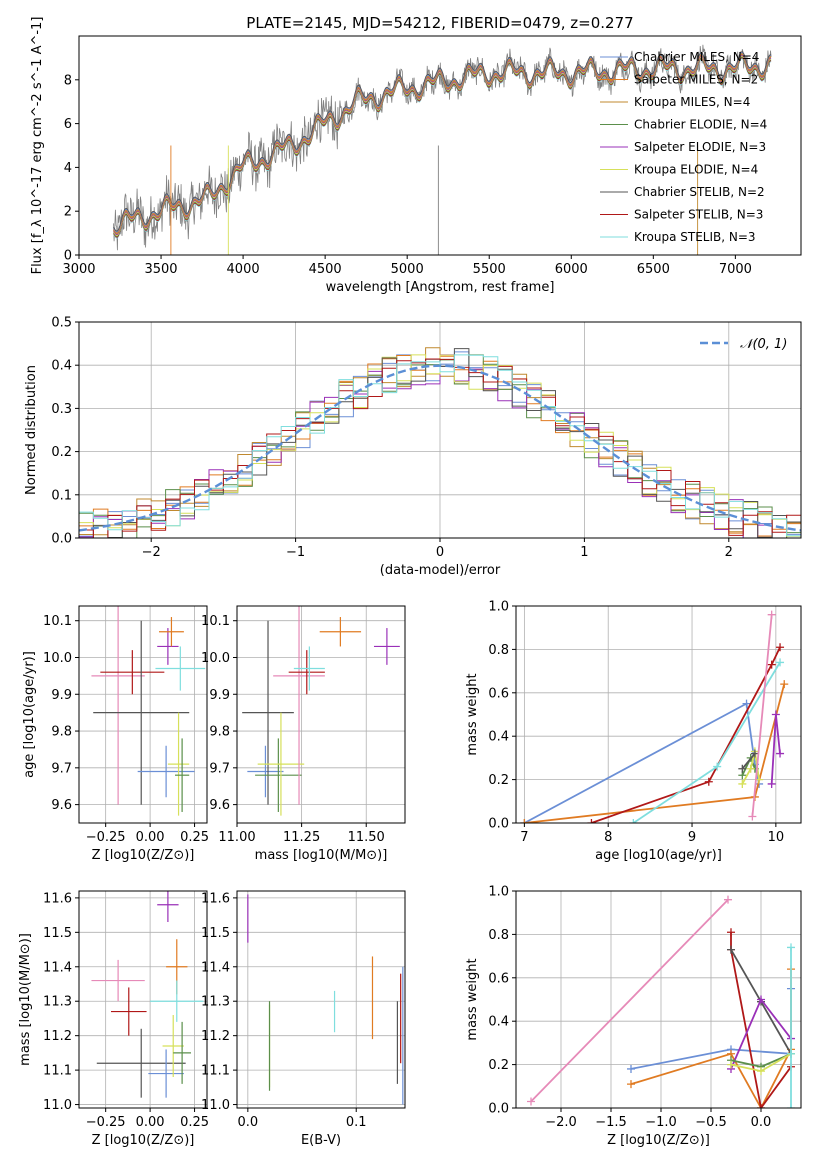 Image resolution: width=819 pixels, height=1170 pixels. I want to click on weight-line-kroupa_stelib, so click(706, 742).